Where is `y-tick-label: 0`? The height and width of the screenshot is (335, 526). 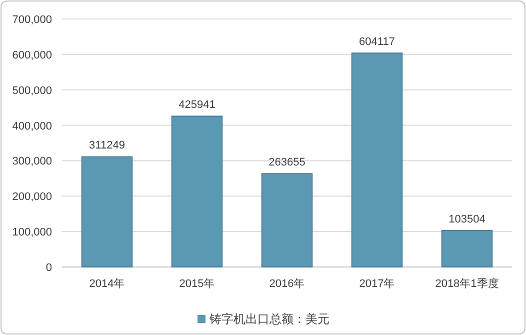 y-tick-label: 0 is located at coordinates (49, 268).